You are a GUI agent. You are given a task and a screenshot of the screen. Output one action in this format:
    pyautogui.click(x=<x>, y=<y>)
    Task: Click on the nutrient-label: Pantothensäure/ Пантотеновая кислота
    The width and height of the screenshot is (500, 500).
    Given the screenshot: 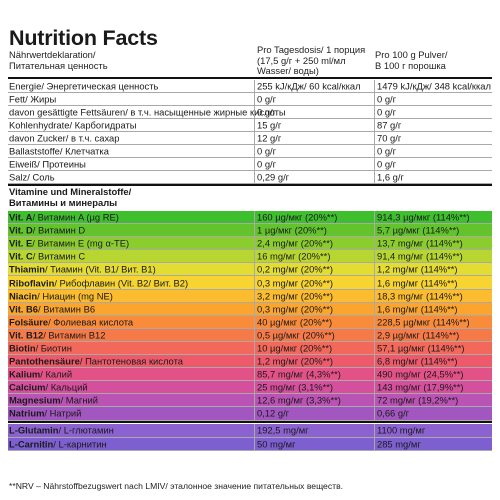 What is the action you would take?
    pyautogui.click(x=96, y=361)
    